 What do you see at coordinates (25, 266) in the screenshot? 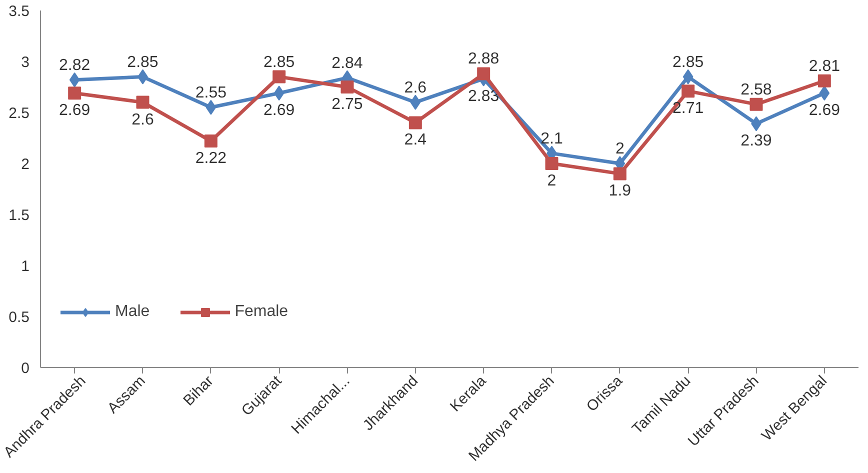
I see `y-tick-label: 1` at bounding box center [25, 266].